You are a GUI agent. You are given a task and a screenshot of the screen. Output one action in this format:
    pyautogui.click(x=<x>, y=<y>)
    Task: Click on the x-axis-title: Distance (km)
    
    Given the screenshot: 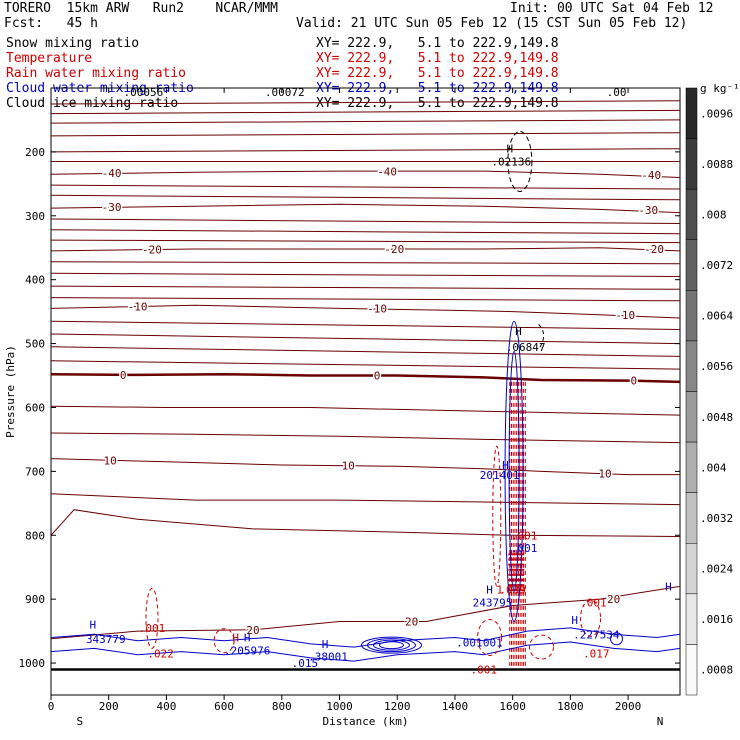 What is the action you would take?
    pyautogui.click(x=365, y=721)
    